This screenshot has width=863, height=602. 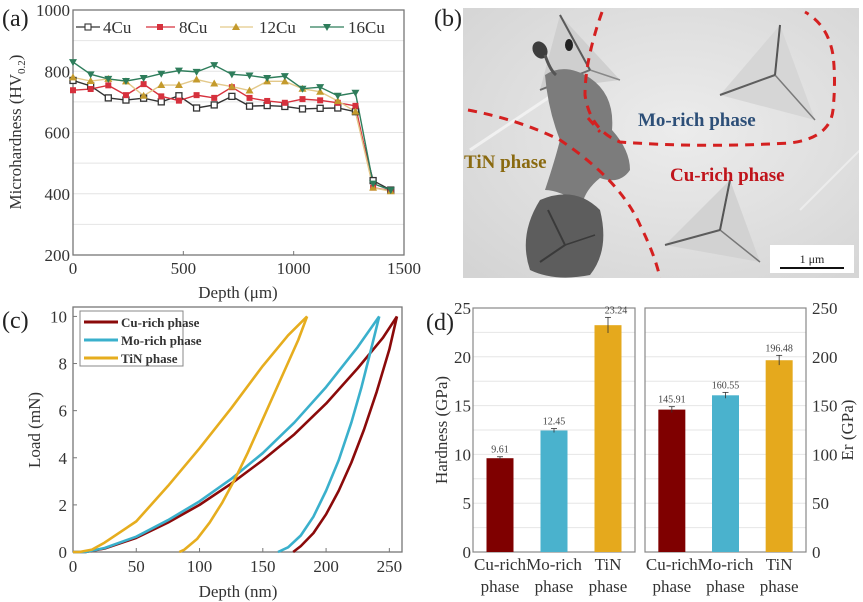 I want to click on boundary-arrow, so click(x=594, y=125).